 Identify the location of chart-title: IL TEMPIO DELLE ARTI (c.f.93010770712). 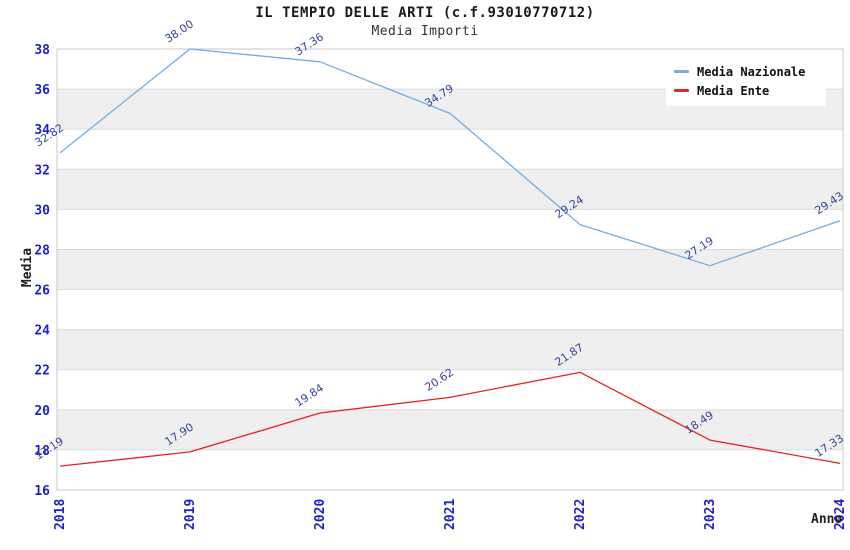
(425, 13).